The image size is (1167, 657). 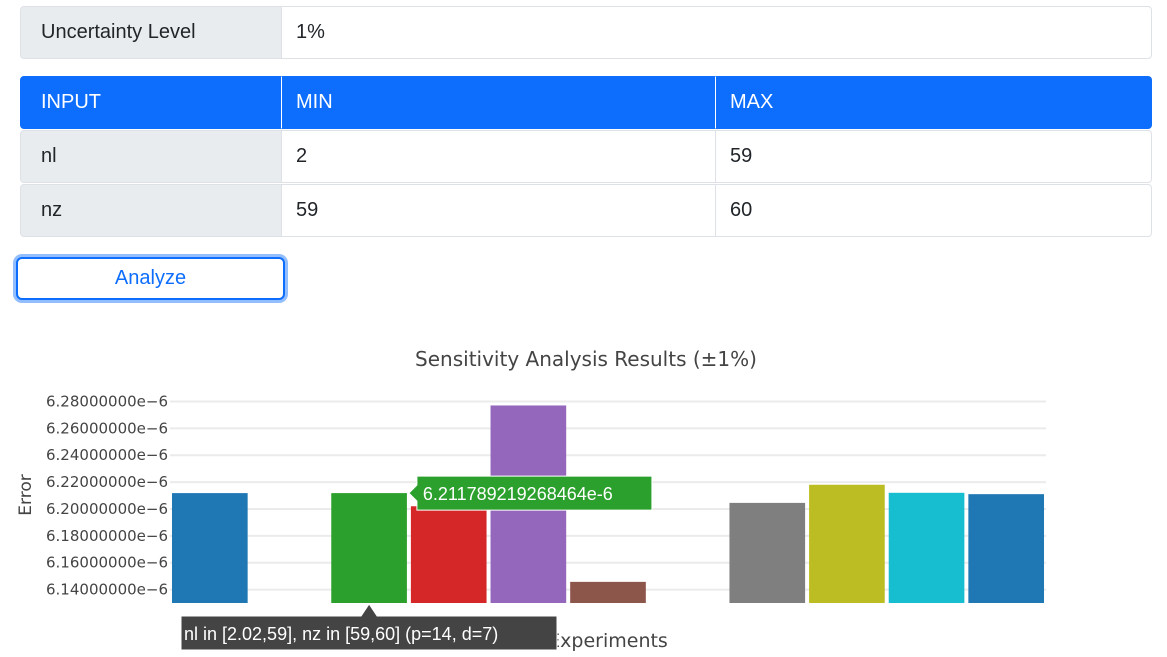 I want to click on y-axis-label: Error, so click(x=26, y=494).